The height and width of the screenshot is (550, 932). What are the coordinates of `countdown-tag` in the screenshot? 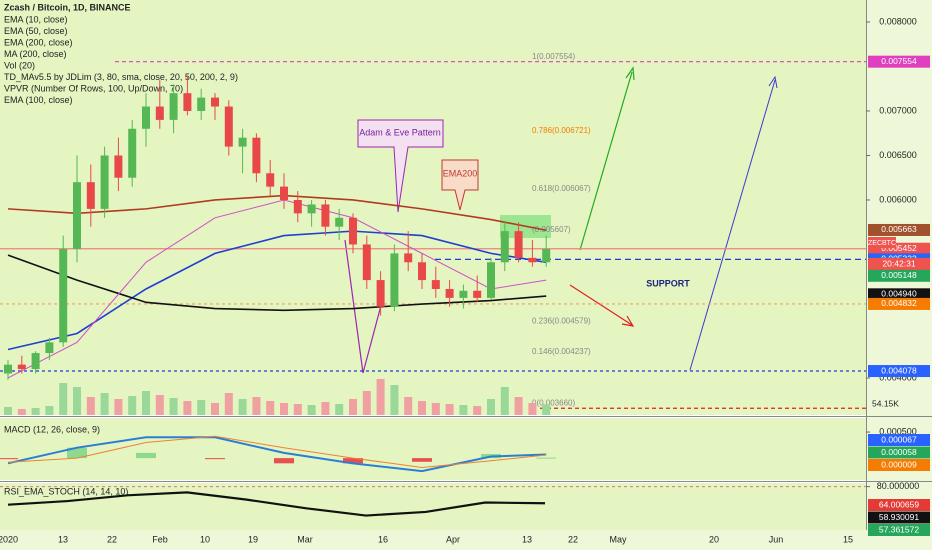 It's located at (899, 263).